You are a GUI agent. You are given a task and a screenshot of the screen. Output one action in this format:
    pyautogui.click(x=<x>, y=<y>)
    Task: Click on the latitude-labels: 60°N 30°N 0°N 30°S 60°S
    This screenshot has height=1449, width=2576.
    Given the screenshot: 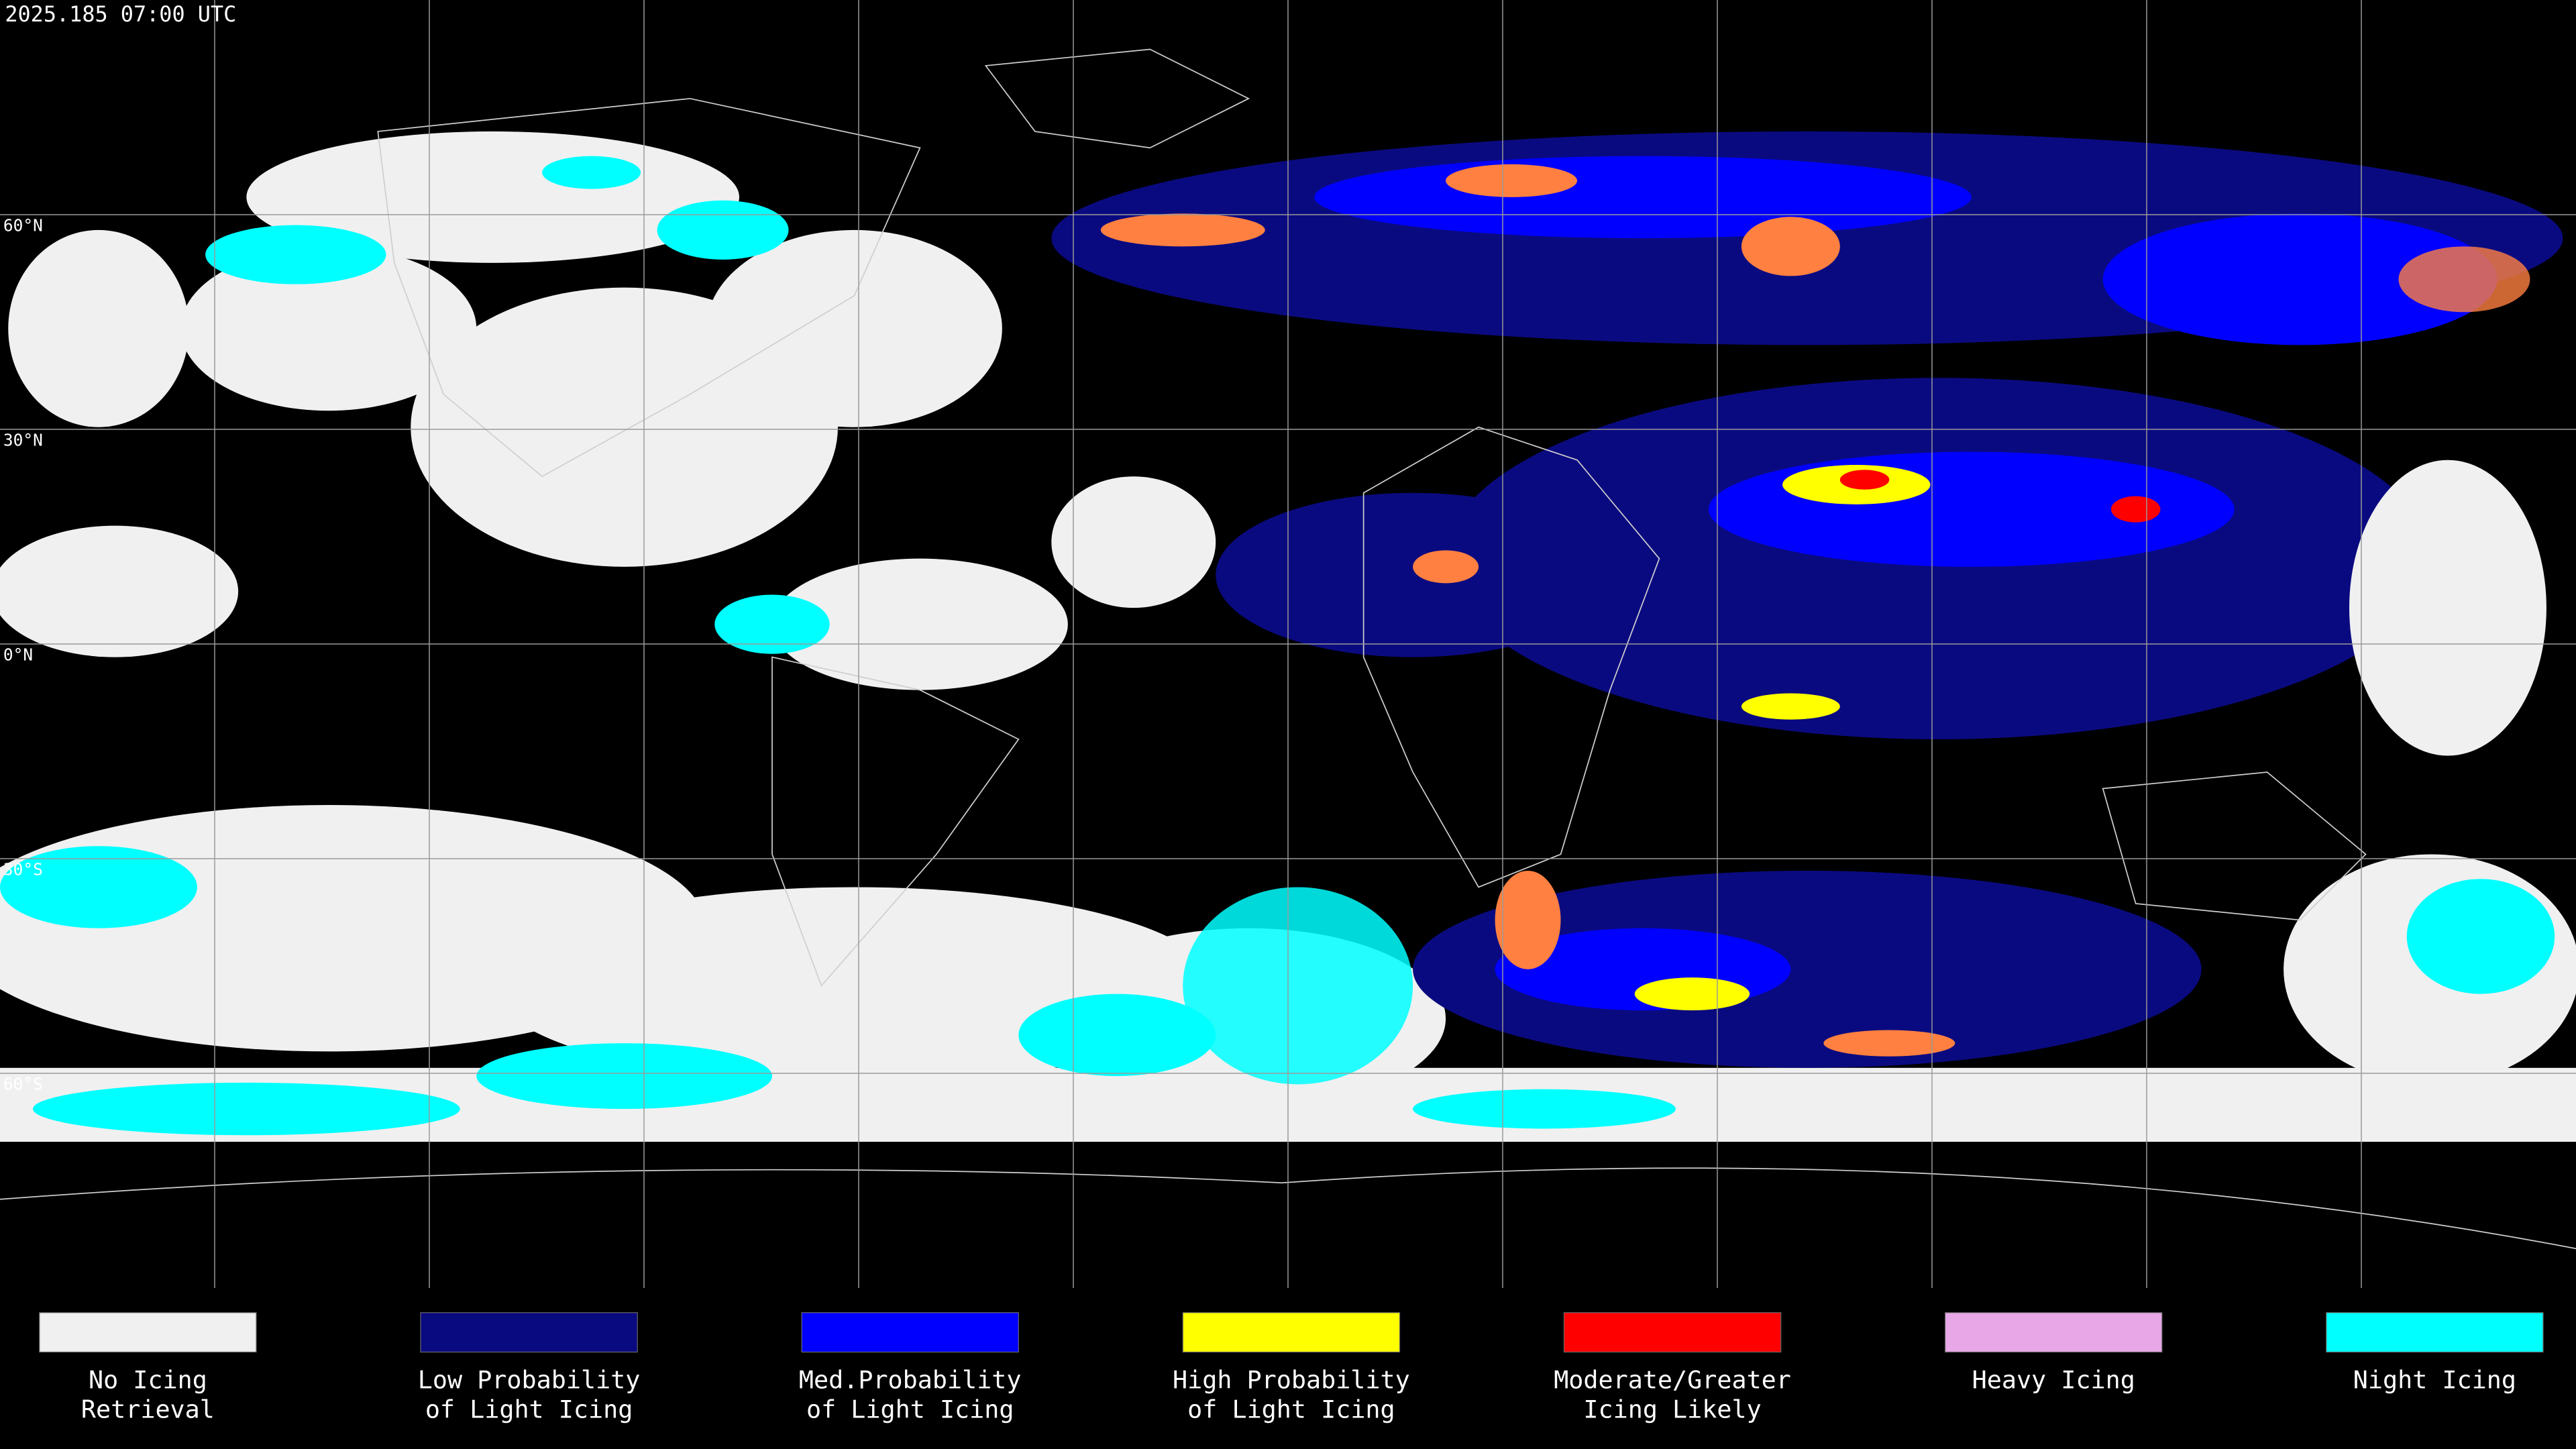 What is the action you would take?
    pyautogui.click(x=23, y=654)
    